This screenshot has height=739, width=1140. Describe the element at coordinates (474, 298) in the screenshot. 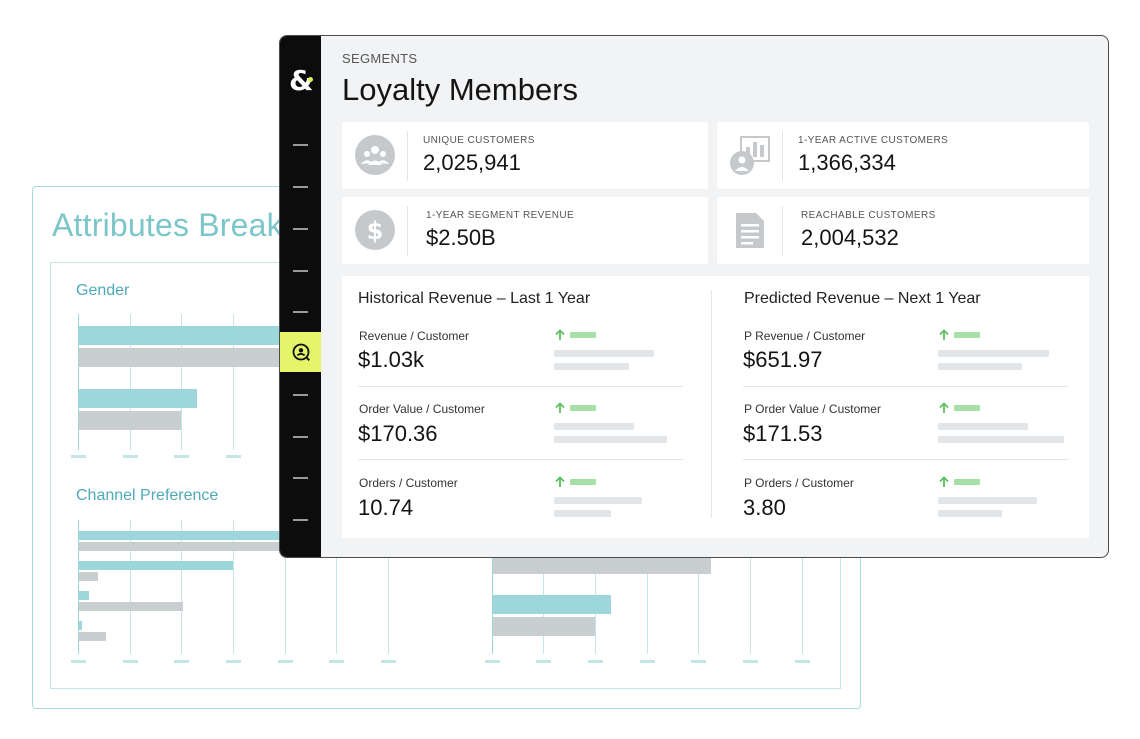

I see `historical-revenue-title: Historical Revenue – Last 1 Year` at that location.